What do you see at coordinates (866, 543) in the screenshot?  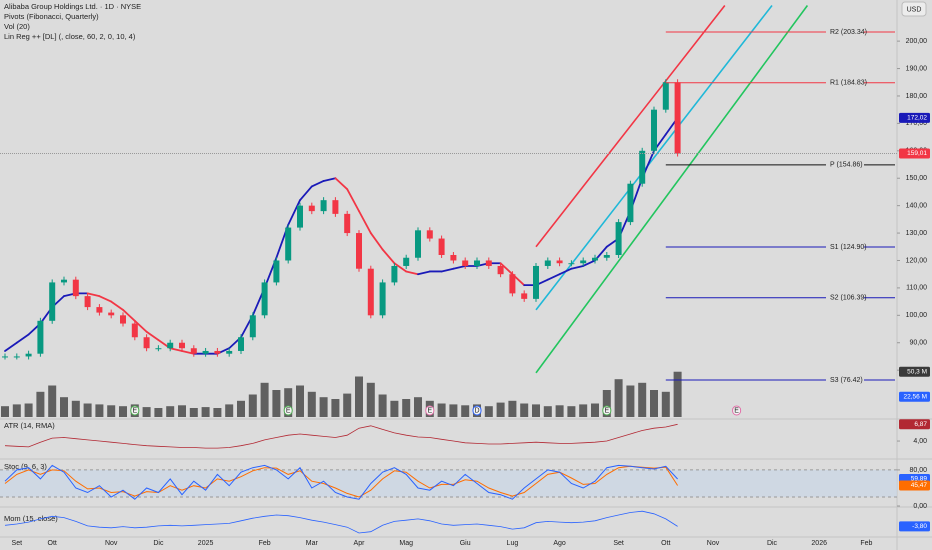 I see `x-tick-label: Feb` at bounding box center [866, 543].